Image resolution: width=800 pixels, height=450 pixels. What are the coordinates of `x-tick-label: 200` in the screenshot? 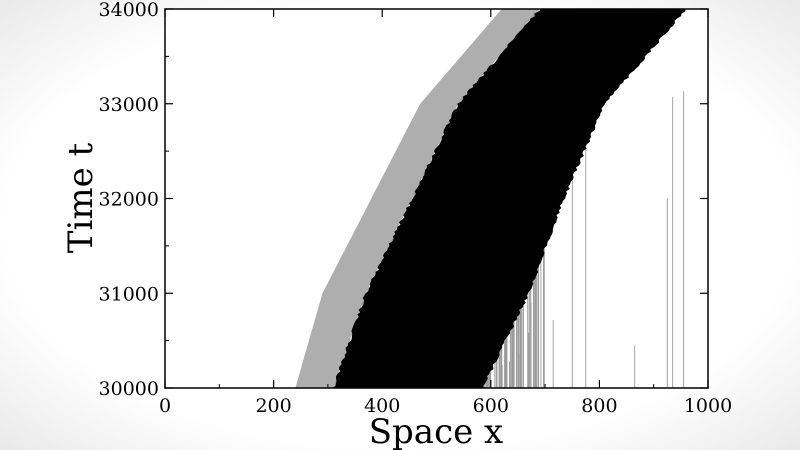 It's located at (273, 406).